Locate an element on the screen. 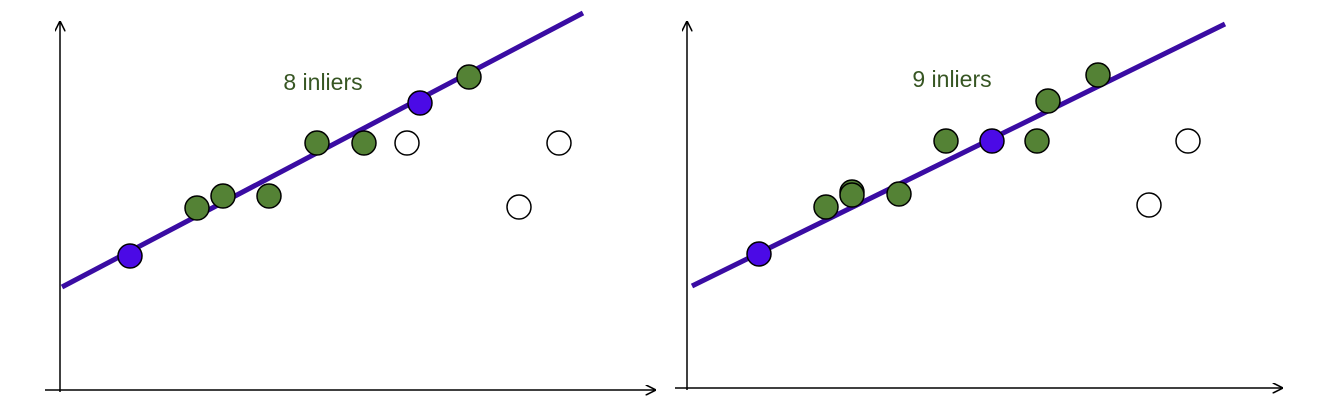  inlier-count: 9 inliers is located at coordinates (951, 79).